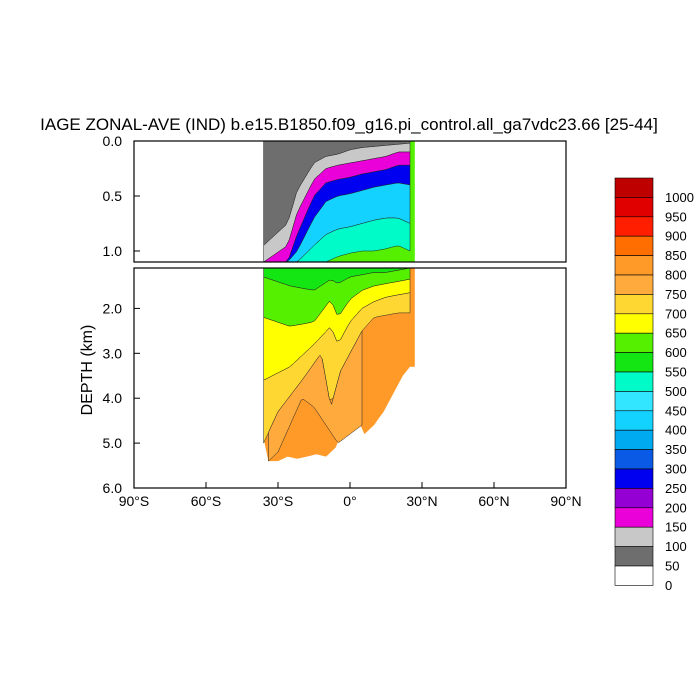  I want to click on y-tick-label: 0.0, so click(113, 141).